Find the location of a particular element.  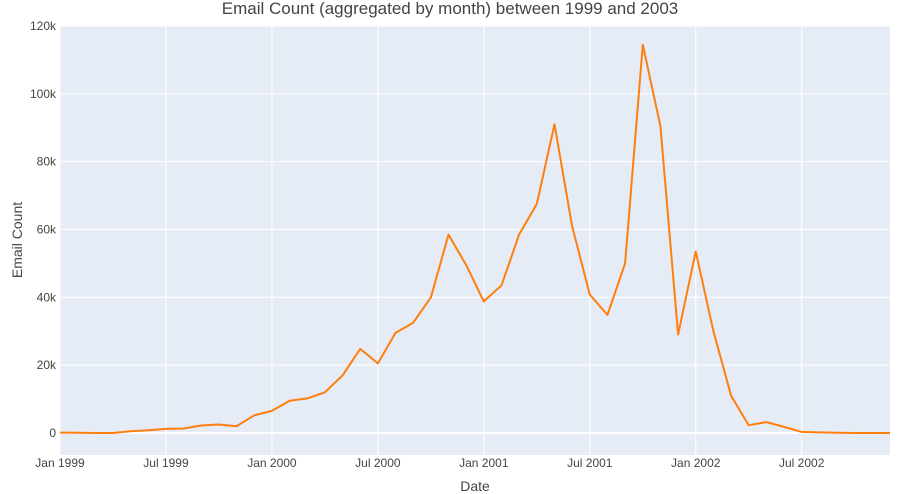

x-tick-label: Jul 2001 is located at coordinates (590, 463).